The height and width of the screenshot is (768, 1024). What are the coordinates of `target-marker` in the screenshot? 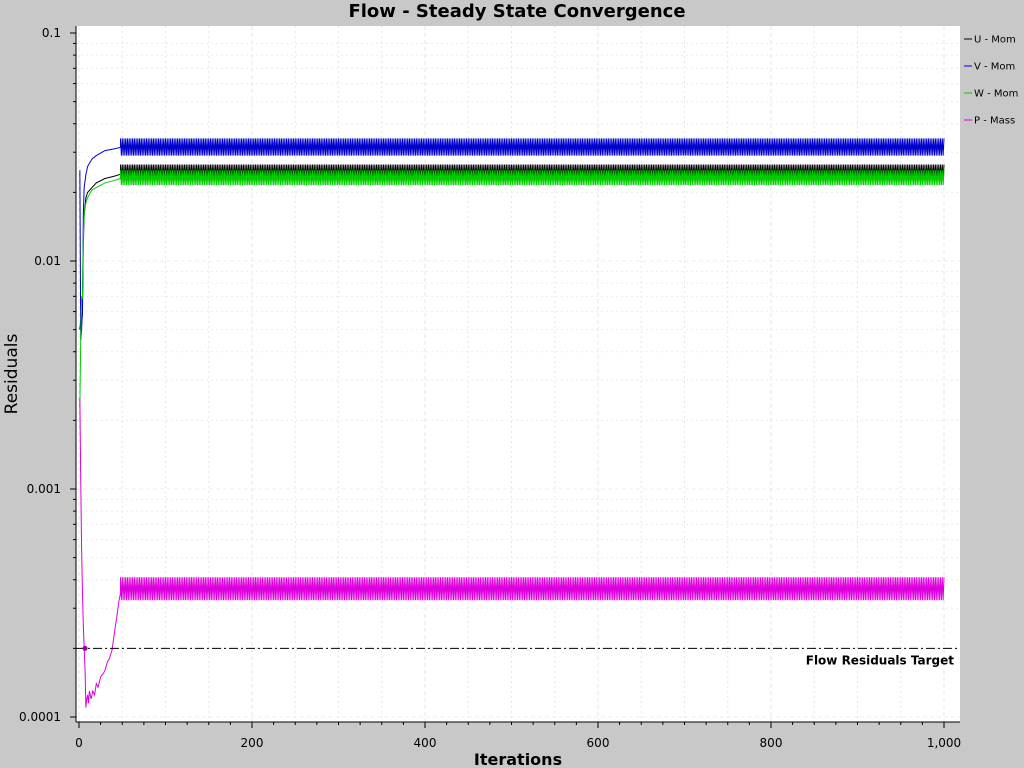 It's located at (85, 648).